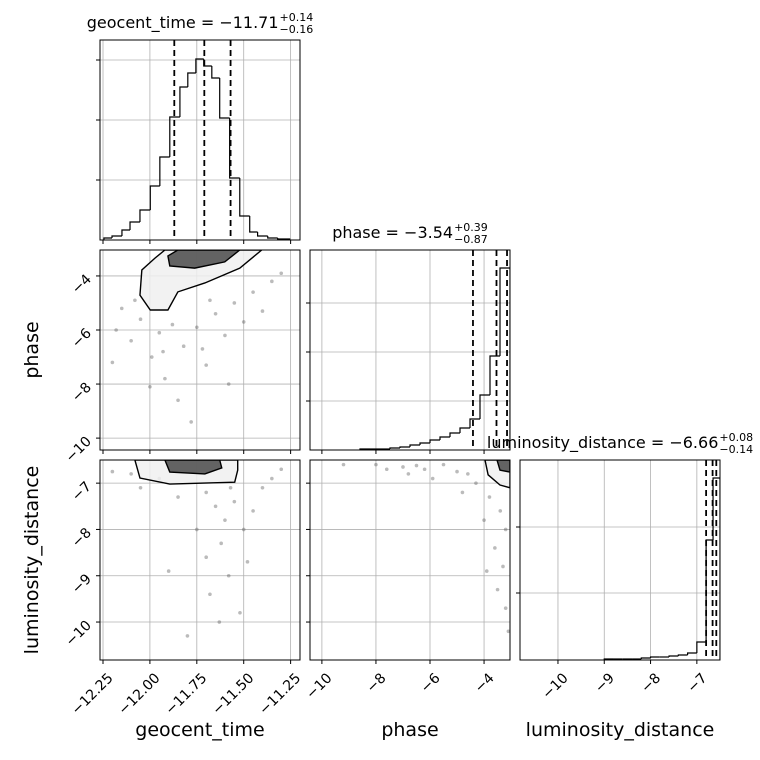 The height and width of the screenshot is (760, 760). I want to click on y-axis-label: luminosity_distance, so click(32, 560).